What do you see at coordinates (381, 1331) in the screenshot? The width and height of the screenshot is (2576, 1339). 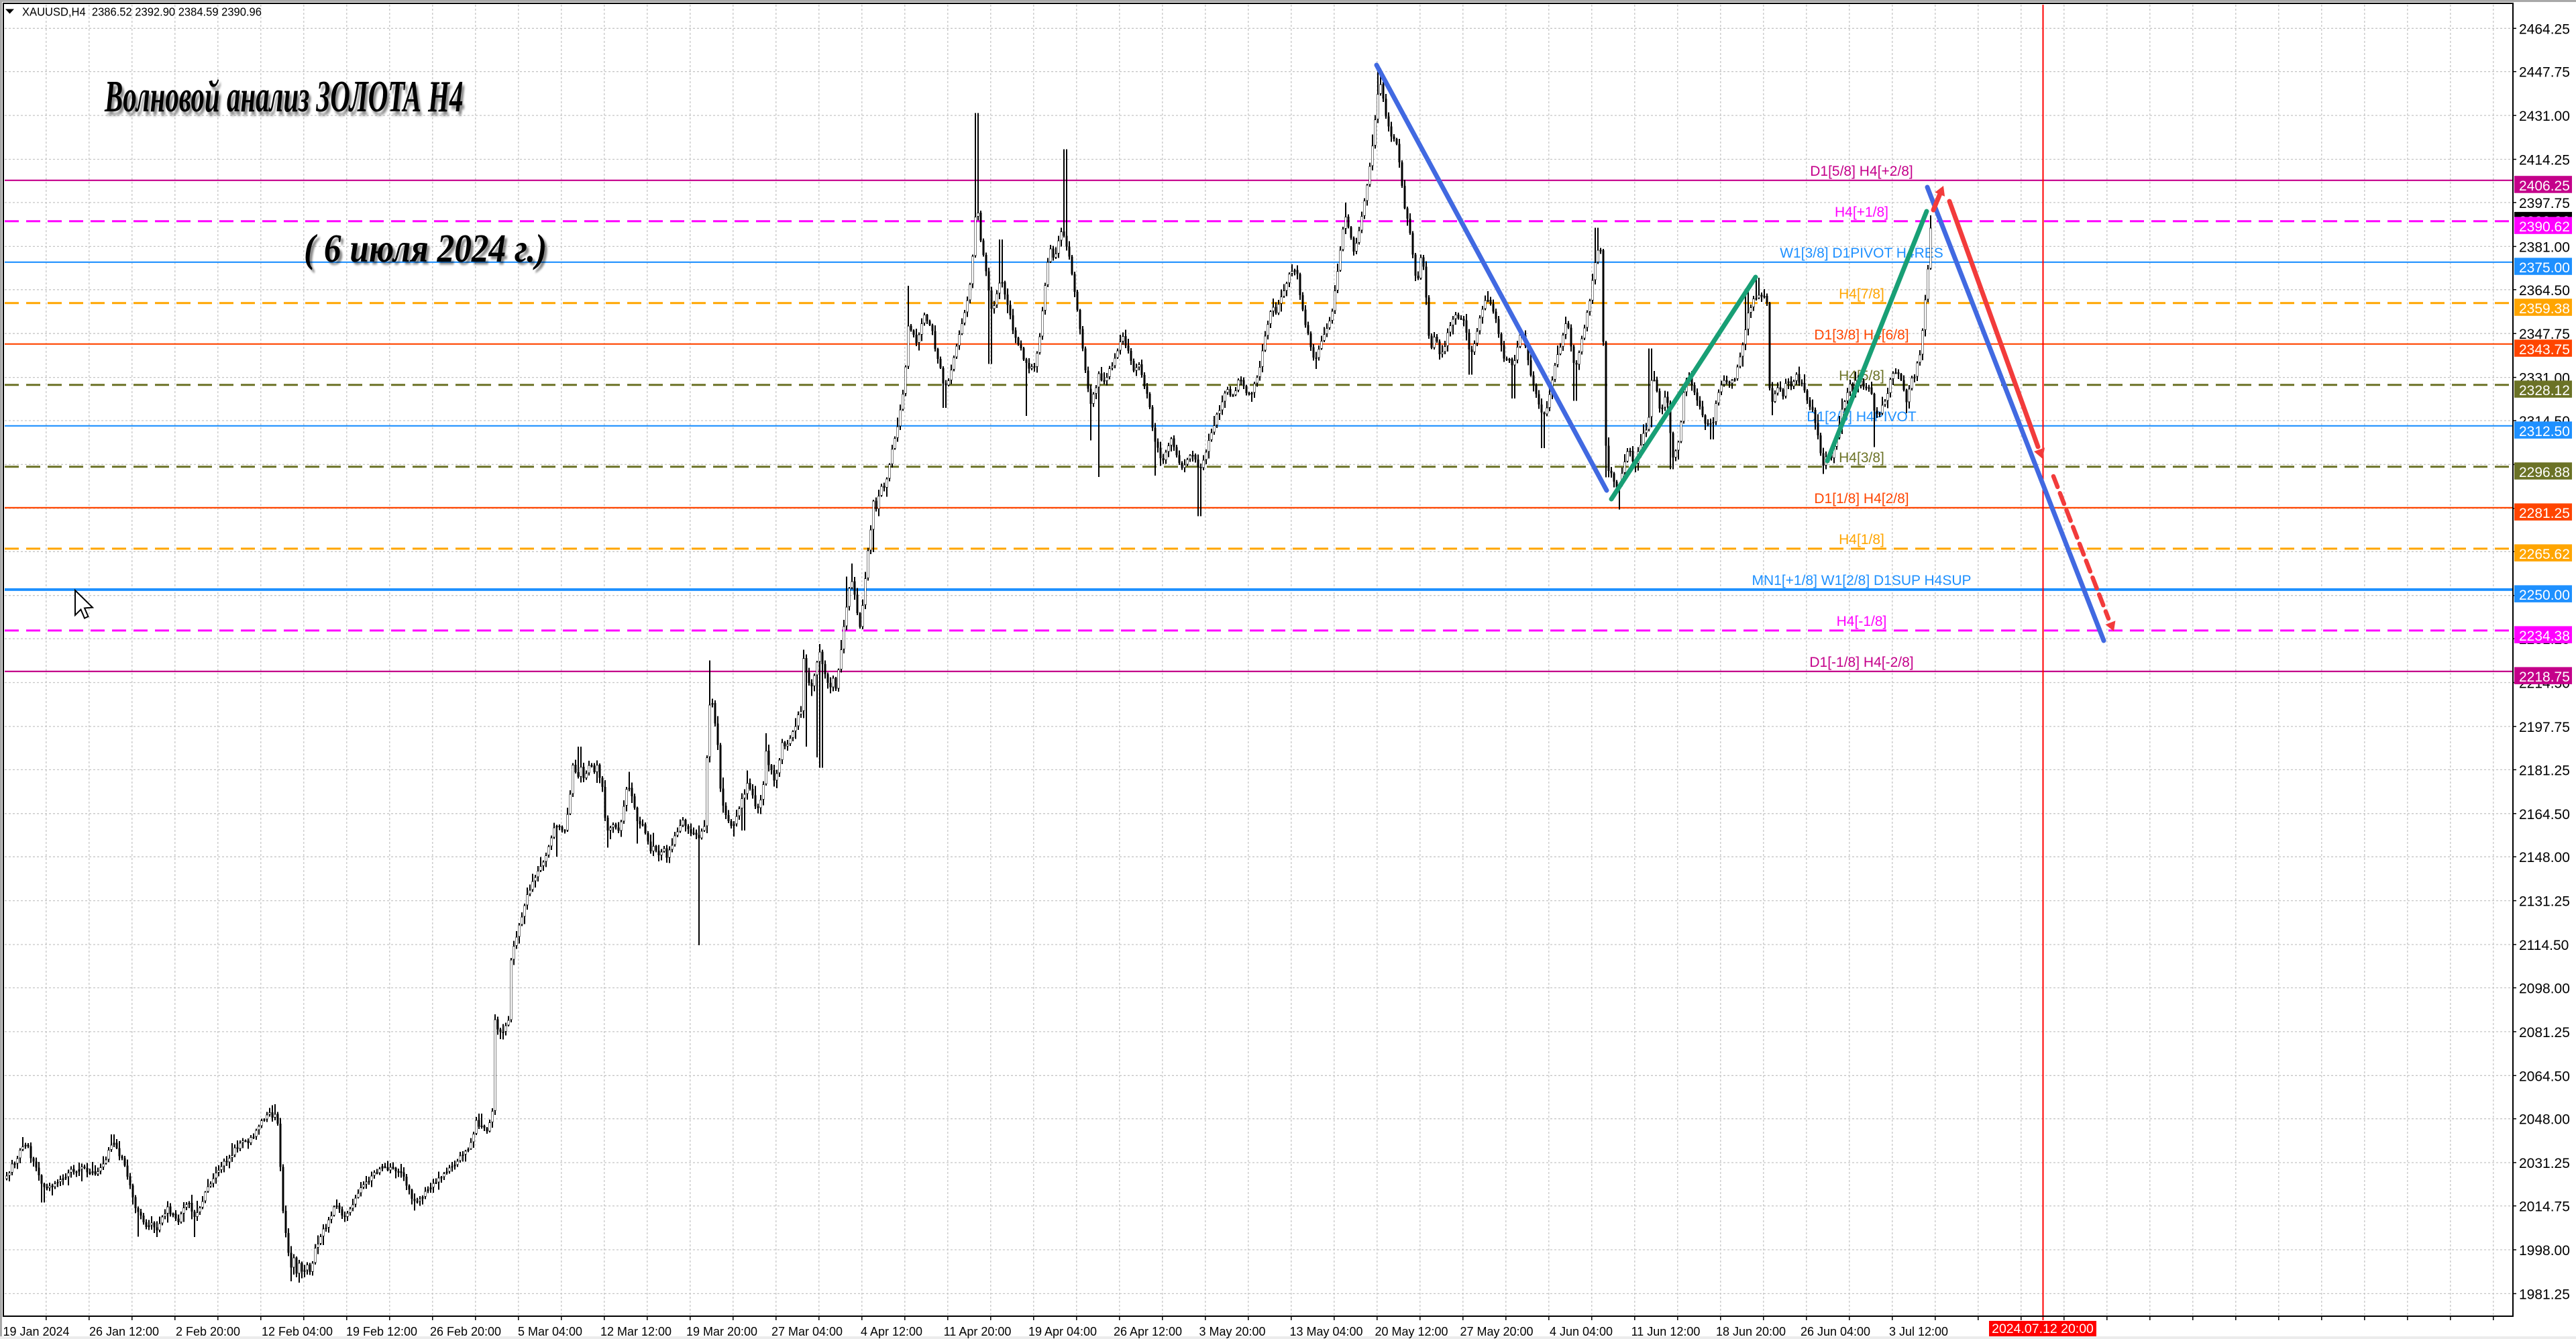 I see `svg-text: 19 Feb 12:00` at bounding box center [381, 1331].